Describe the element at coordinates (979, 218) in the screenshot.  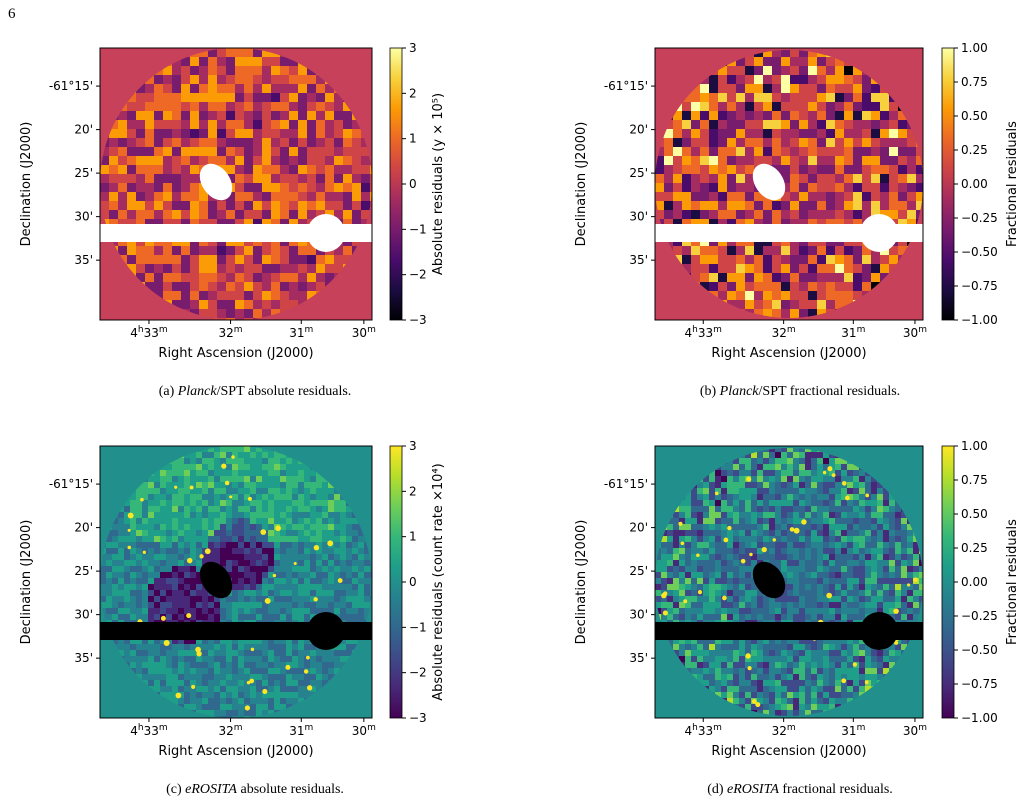
I see `colorbar-tick-label: −0.25` at that location.